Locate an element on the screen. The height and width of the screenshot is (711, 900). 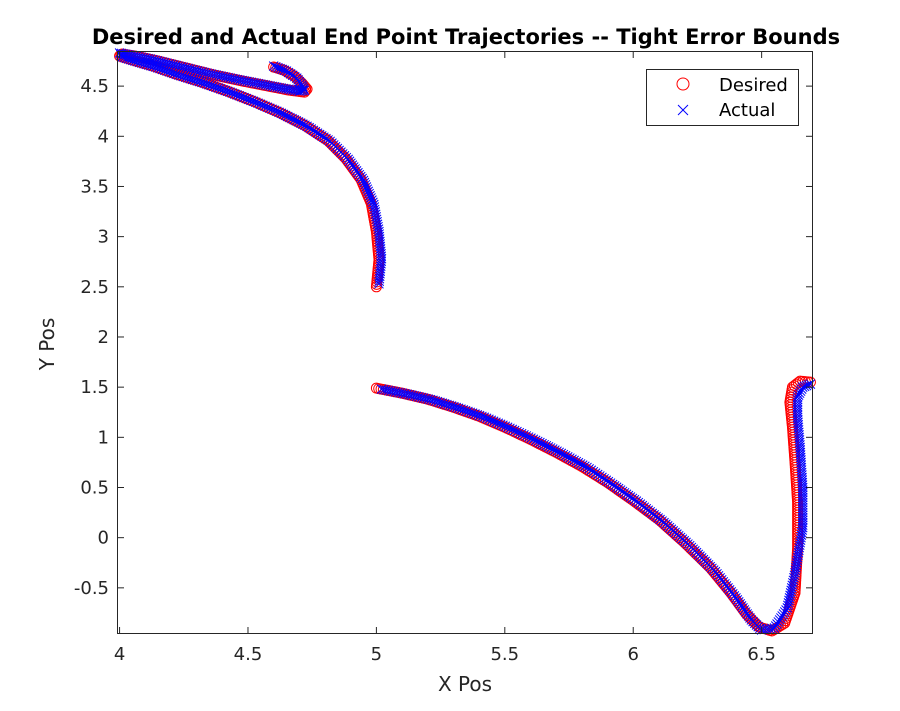
x-tick-label: 4 is located at coordinates (119, 654).